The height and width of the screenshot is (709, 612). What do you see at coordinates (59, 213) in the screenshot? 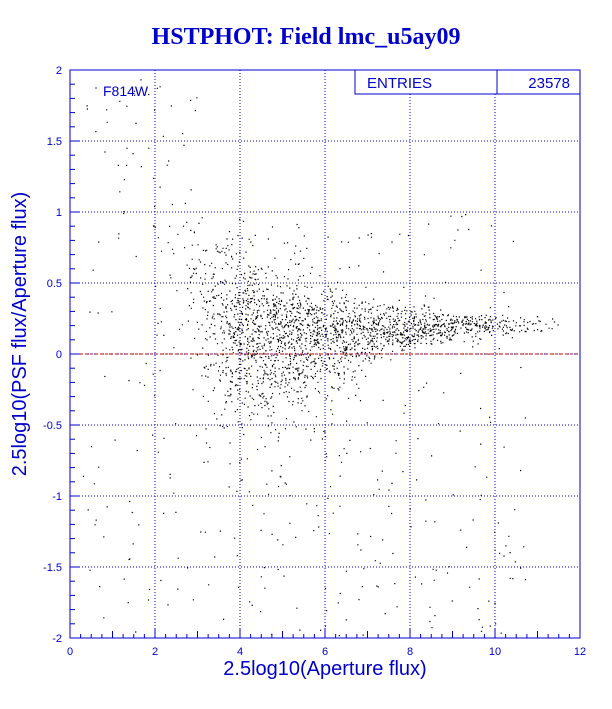
I see `y-tick-label: 1` at bounding box center [59, 213].